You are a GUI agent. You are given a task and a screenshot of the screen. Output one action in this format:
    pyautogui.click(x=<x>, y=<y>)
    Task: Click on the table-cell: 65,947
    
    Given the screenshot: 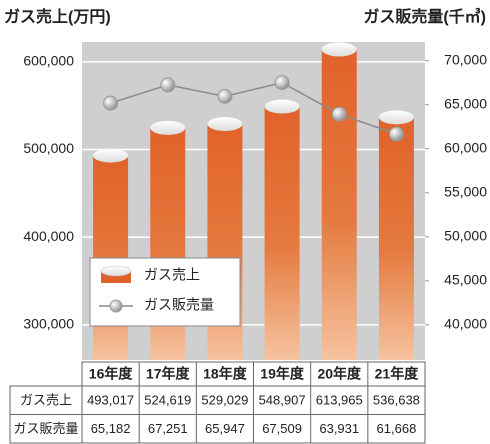 What is the action you would take?
    pyautogui.click(x=225, y=428)
    